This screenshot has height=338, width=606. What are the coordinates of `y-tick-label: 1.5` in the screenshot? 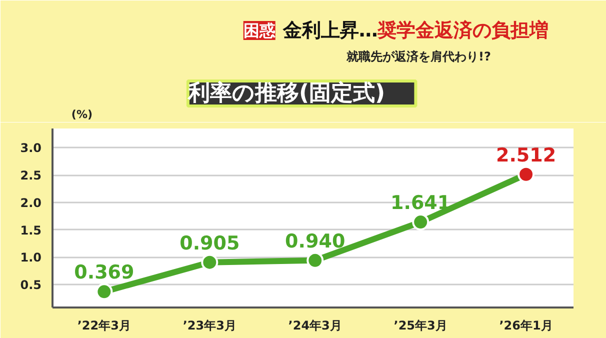 It's located at (31, 230).